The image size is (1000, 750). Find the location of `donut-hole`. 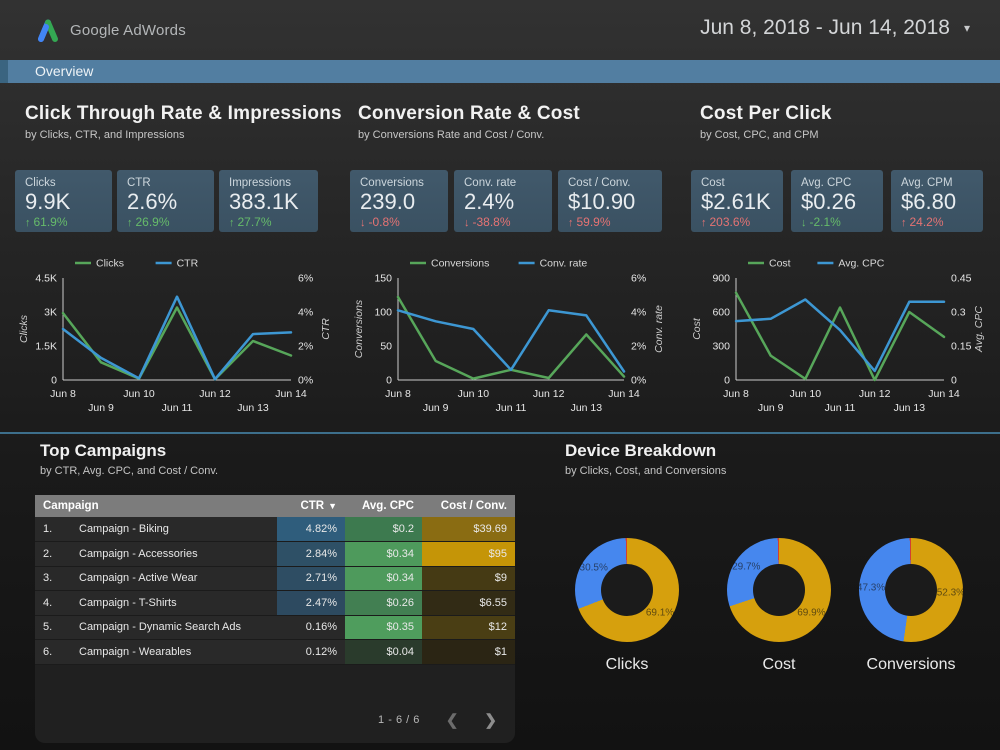

donut-hole is located at coordinates (779, 590).